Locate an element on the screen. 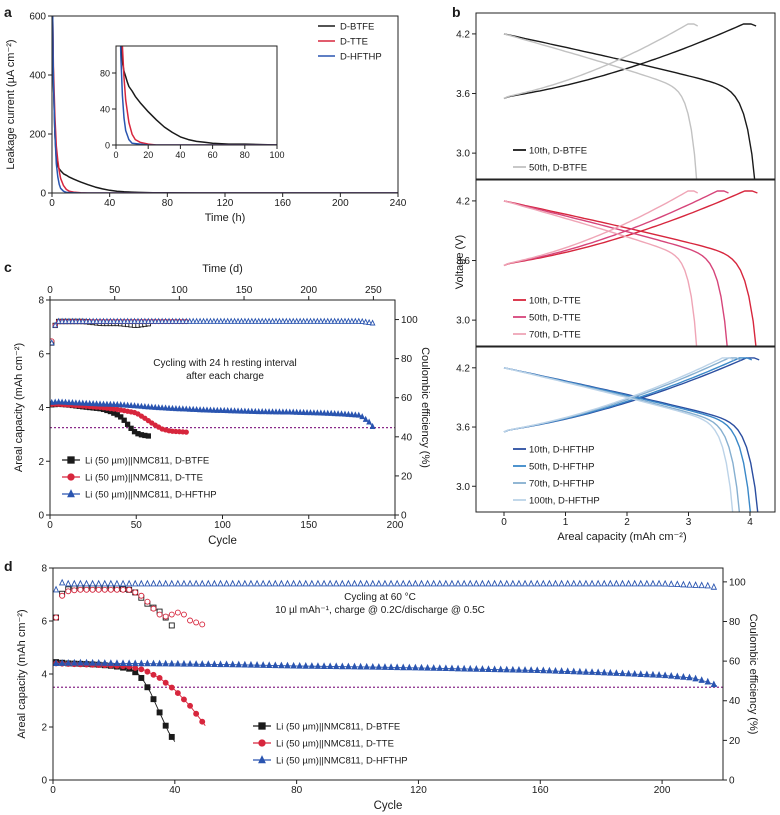 This screenshot has height=815, width=780. y-axis-title: Voltage (V) is located at coordinates (460, 262).